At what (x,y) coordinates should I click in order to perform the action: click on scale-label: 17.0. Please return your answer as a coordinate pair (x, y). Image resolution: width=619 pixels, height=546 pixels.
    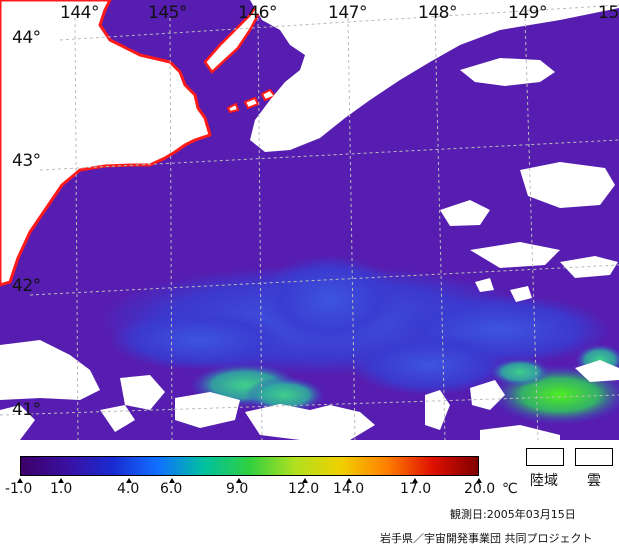
    Looking at the image, I should click on (416, 489).